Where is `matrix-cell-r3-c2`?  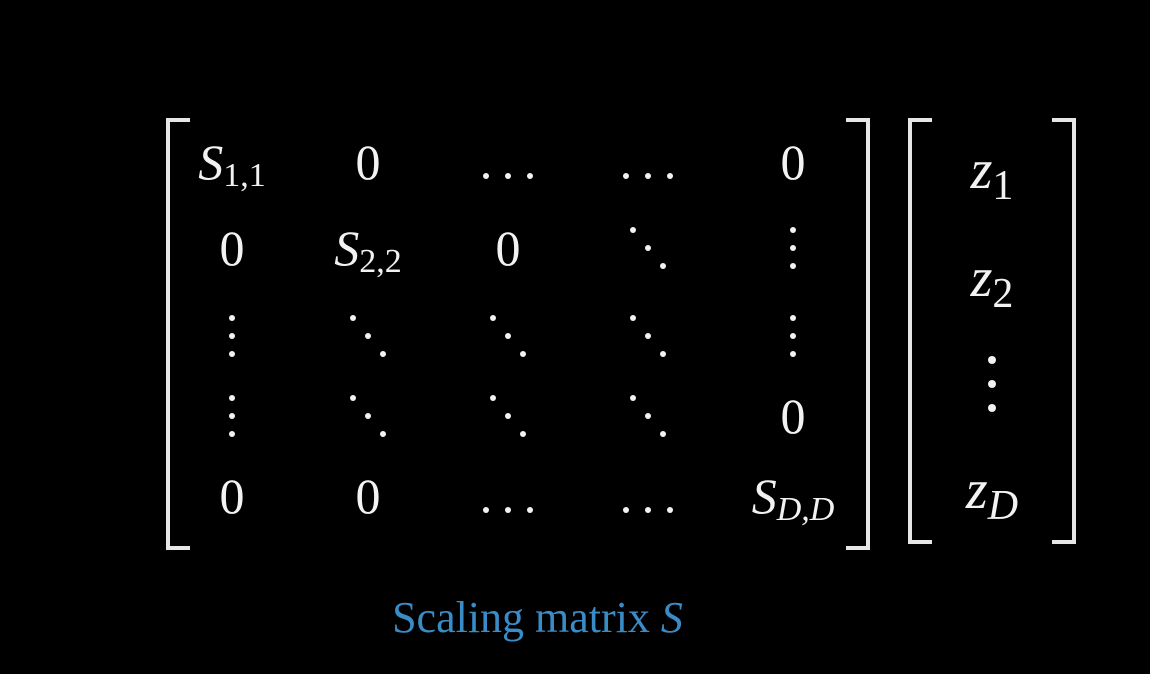 matrix-cell-r3-c2 is located at coordinates (368, 336).